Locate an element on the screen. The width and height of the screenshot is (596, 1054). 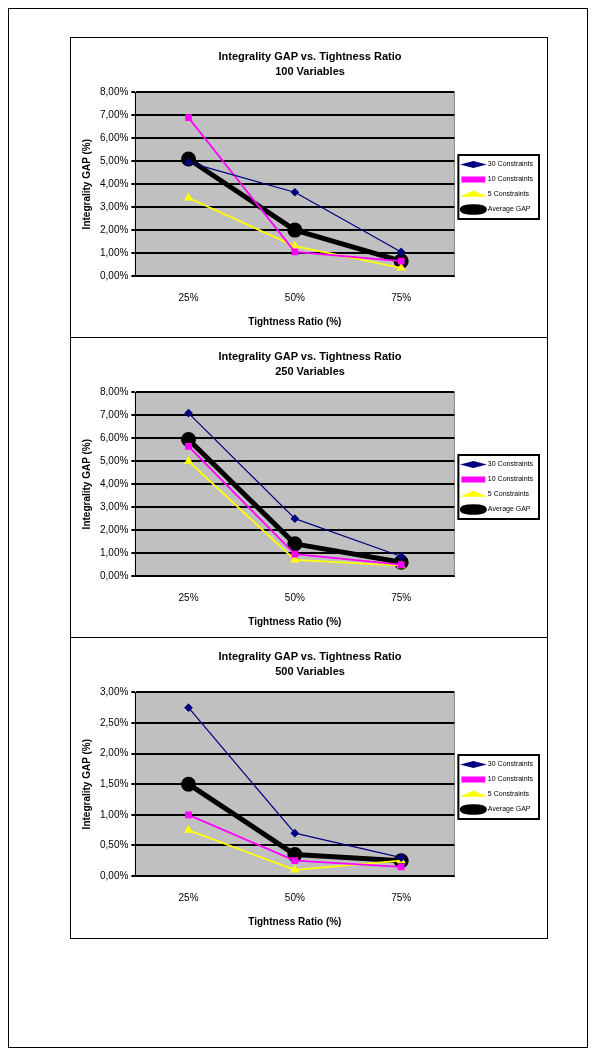
y-tick-label: 2,50% is located at coordinates (114, 722).